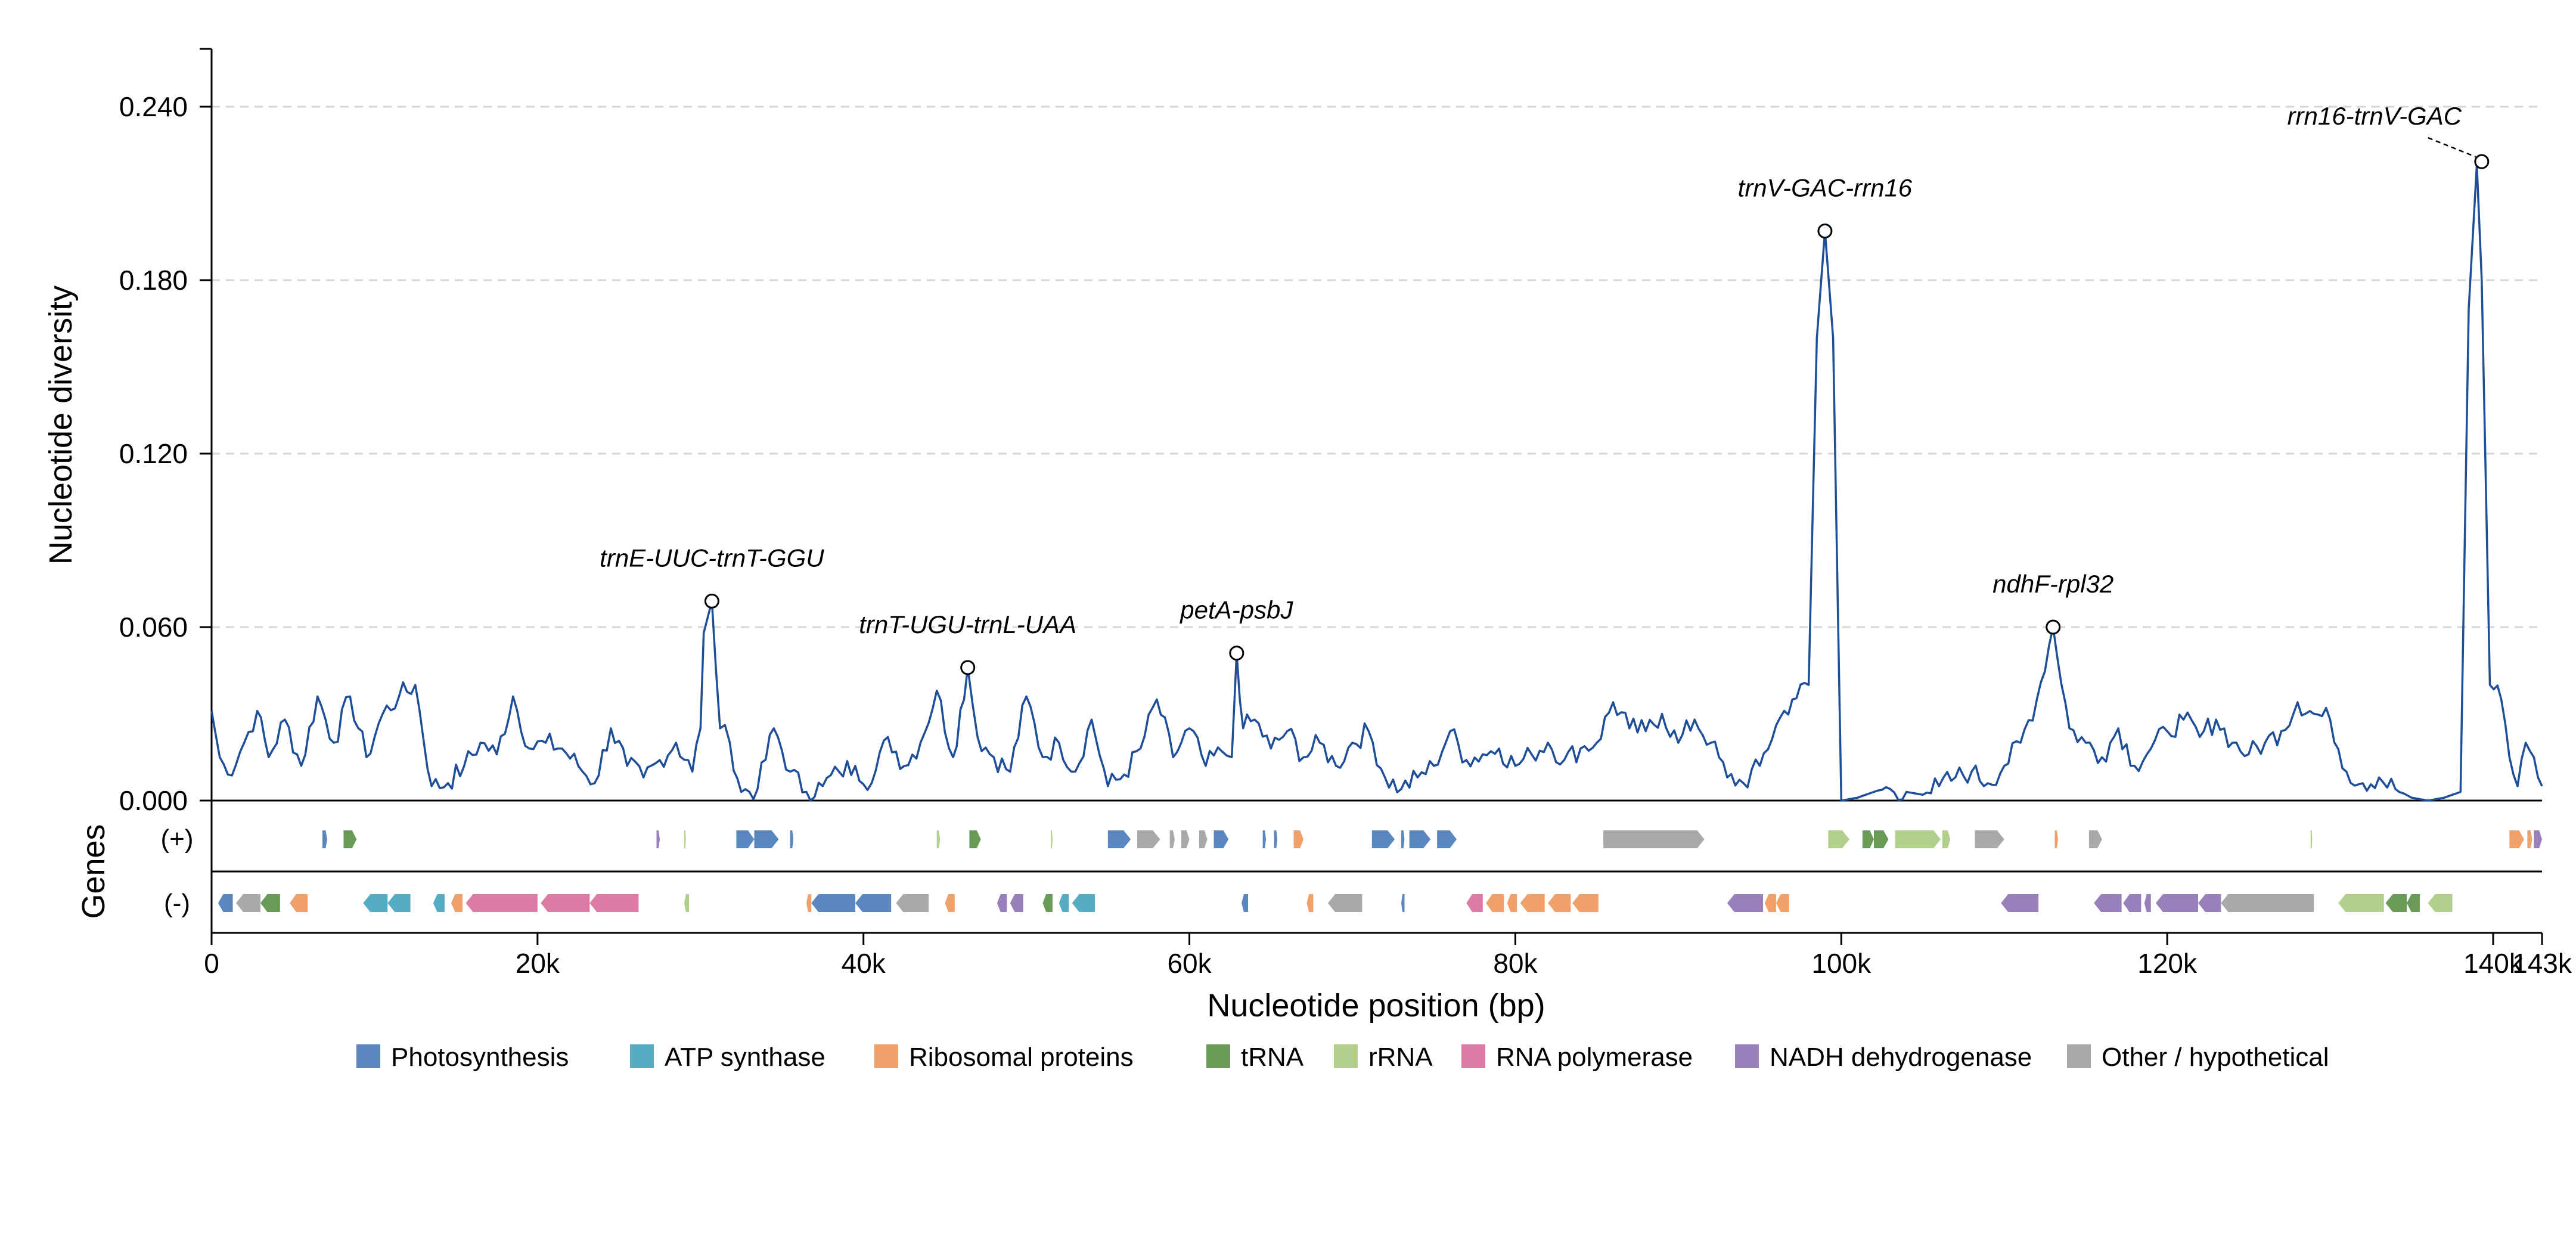 The height and width of the screenshot is (1253, 2576). Describe the element at coordinates (1236, 610) in the screenshot. I see `peak-annotation-label: petA-psbJ` at that location.